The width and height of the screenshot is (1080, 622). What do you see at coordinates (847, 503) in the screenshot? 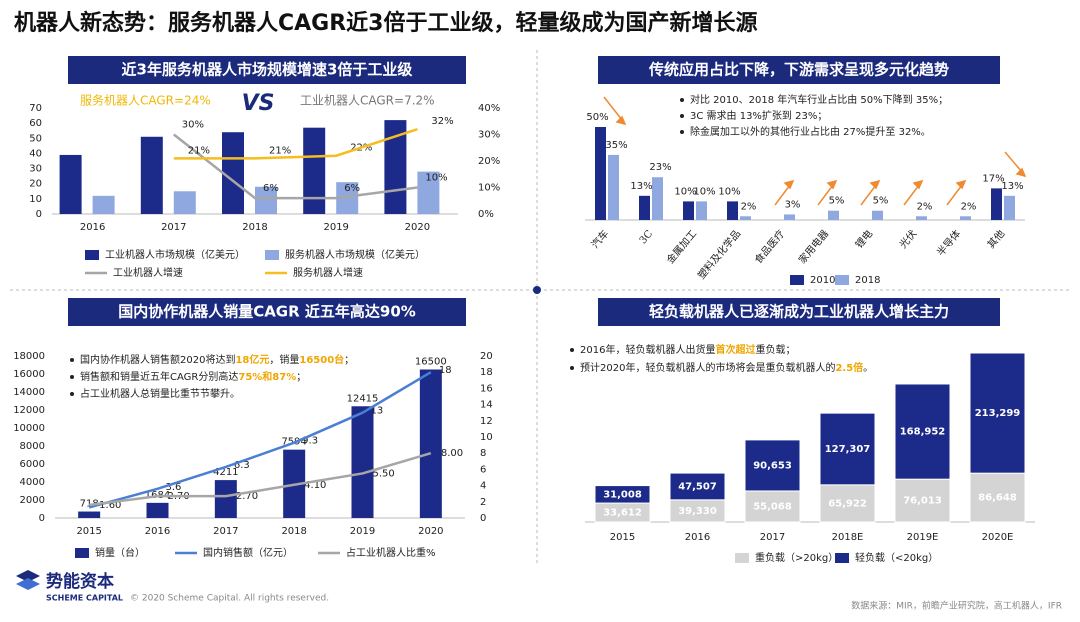
I see `data-label: 65,922` at bounding box center [847, 503].